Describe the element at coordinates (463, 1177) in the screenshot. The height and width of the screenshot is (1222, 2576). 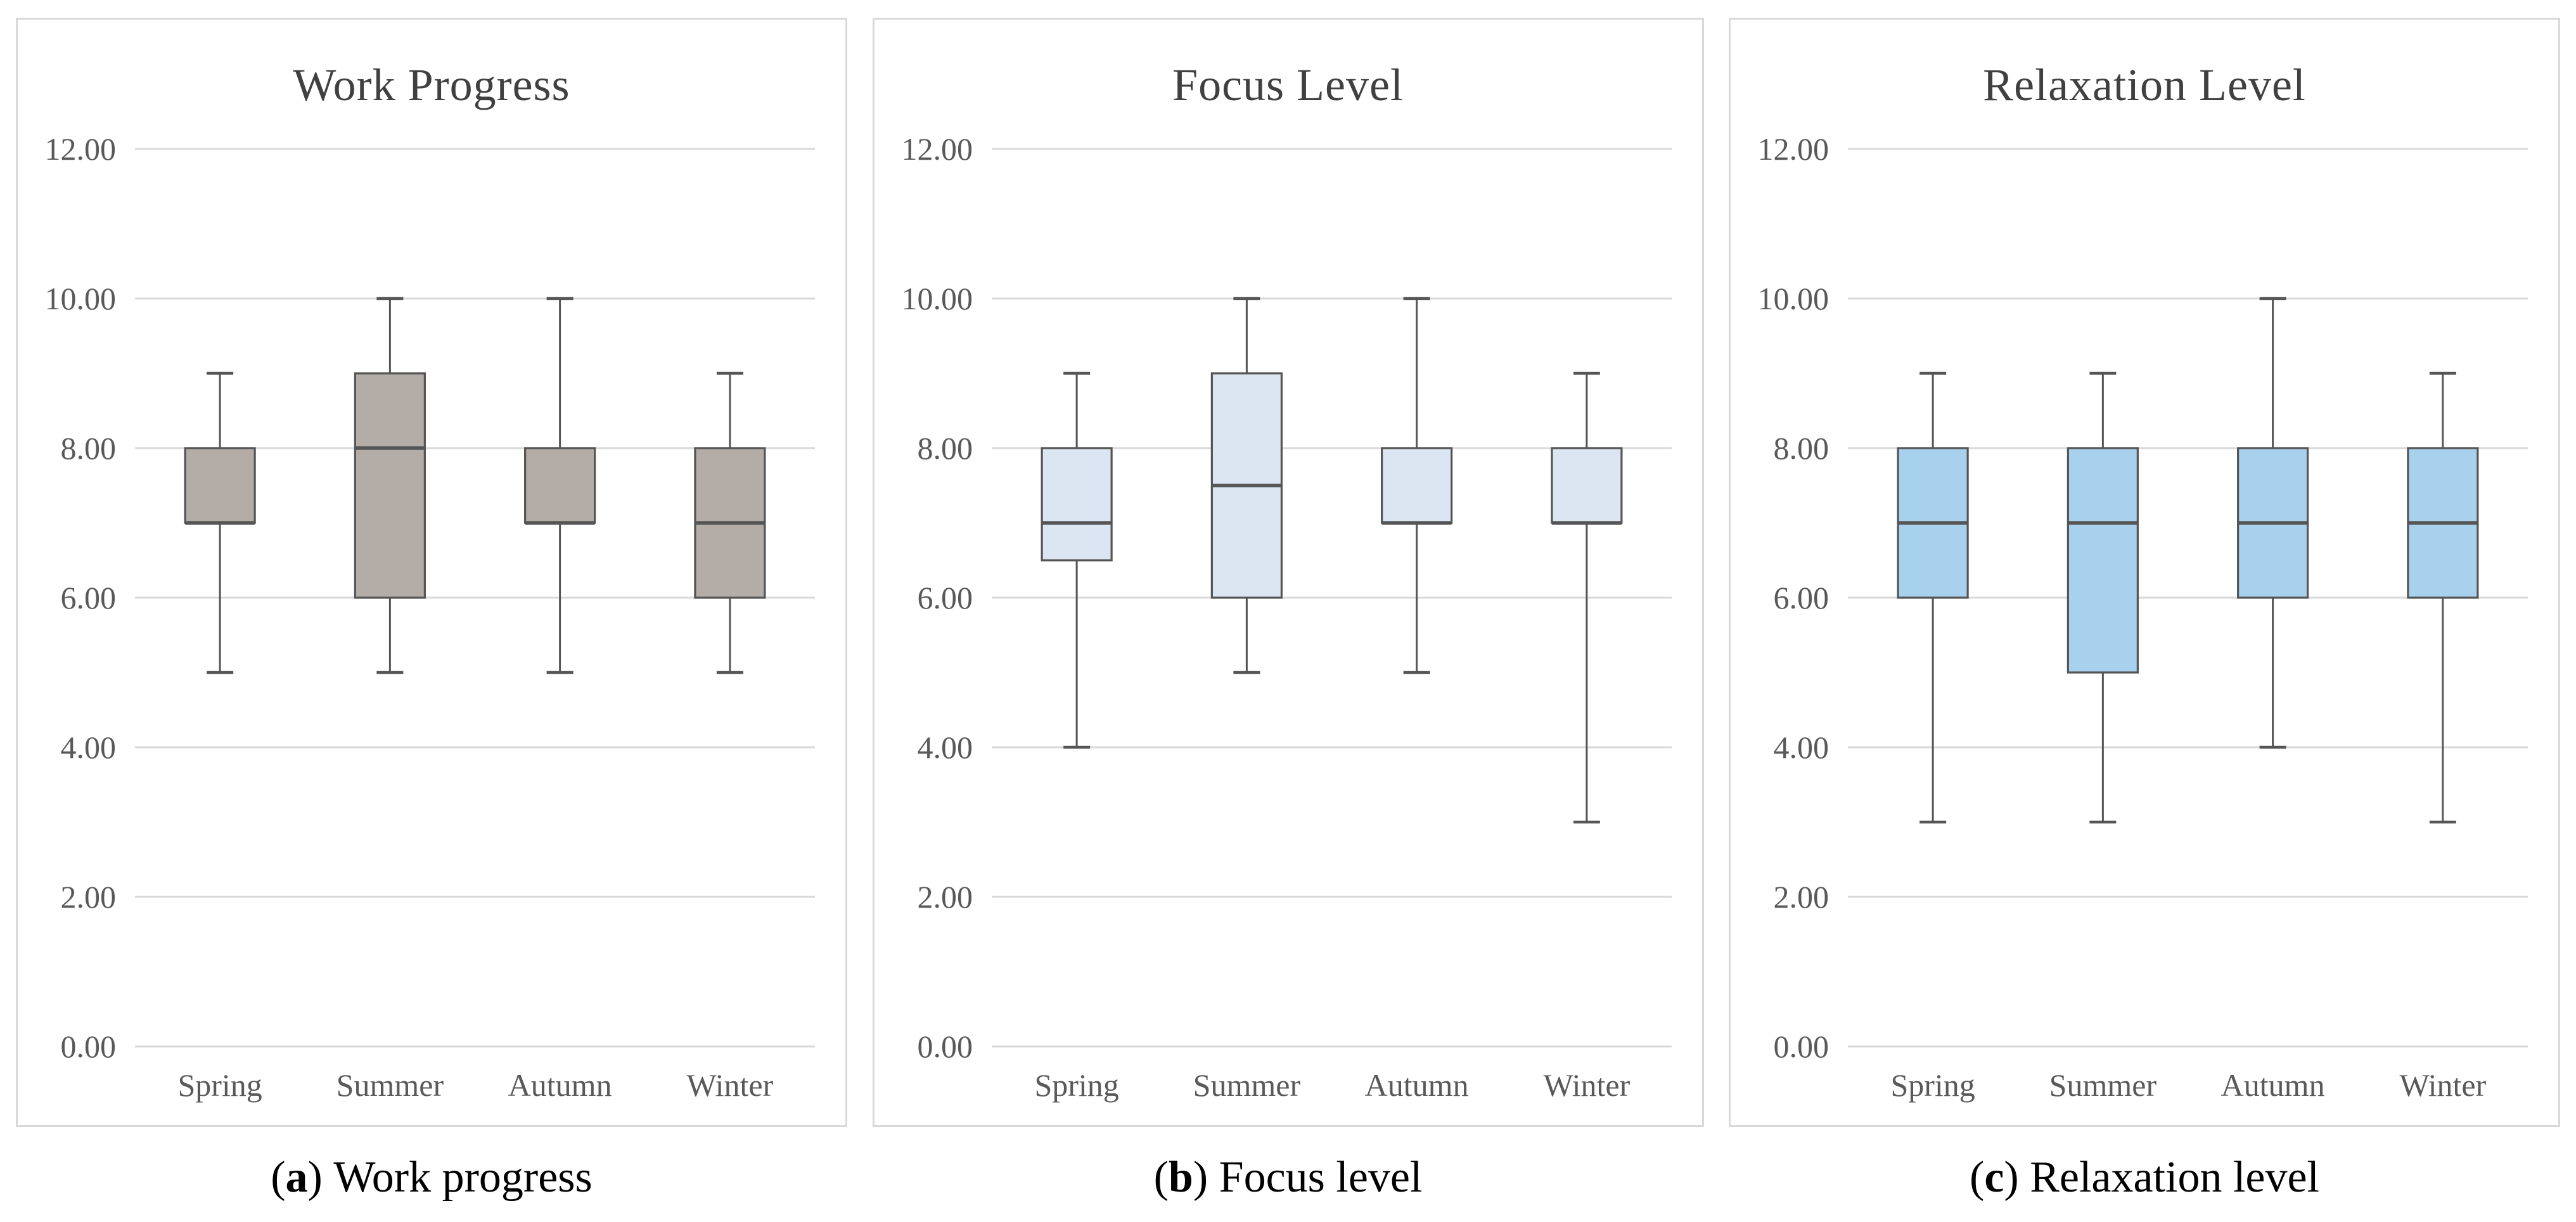
I see `caption-text: Work progress` at that location.